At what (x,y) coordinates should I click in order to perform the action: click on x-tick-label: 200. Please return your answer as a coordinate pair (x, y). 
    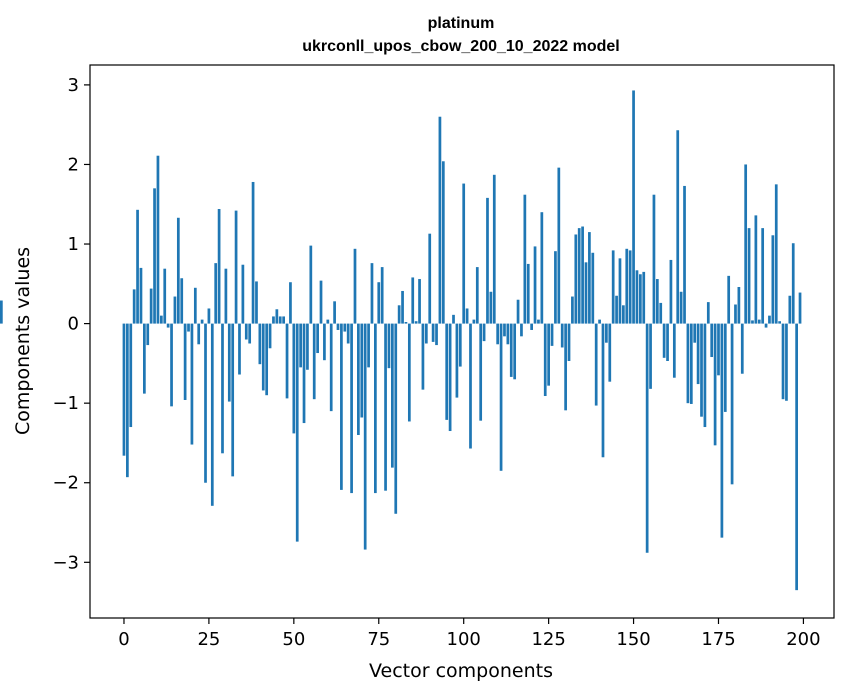
    Looking at the image, I should click on (803, 639).